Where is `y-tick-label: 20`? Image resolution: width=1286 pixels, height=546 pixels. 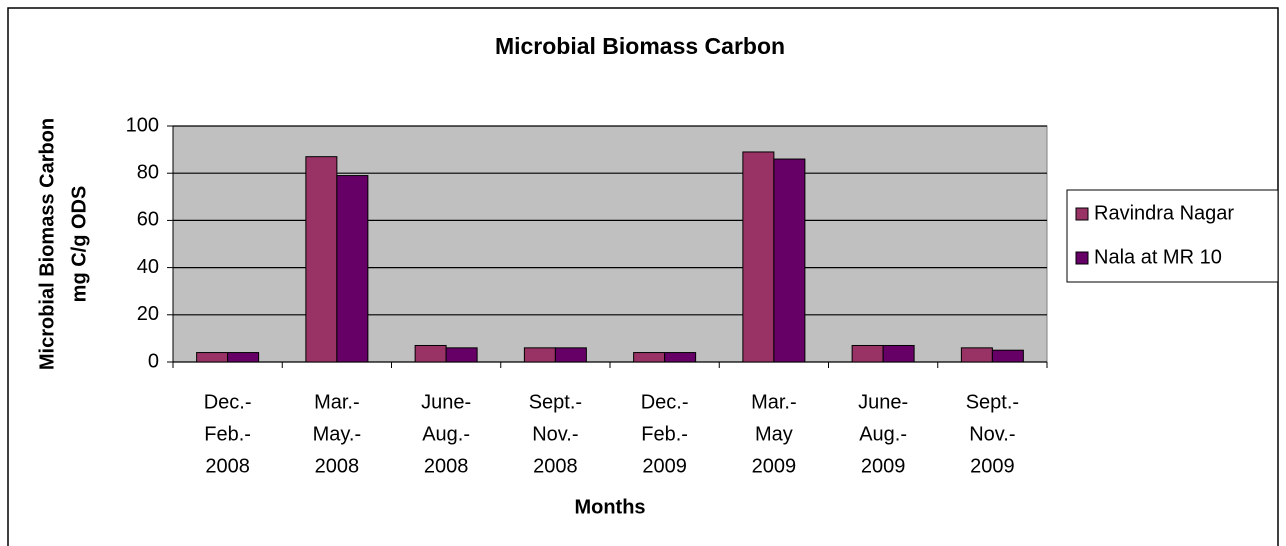
y-tick-label: 20 is located at coordinates (148, 314).